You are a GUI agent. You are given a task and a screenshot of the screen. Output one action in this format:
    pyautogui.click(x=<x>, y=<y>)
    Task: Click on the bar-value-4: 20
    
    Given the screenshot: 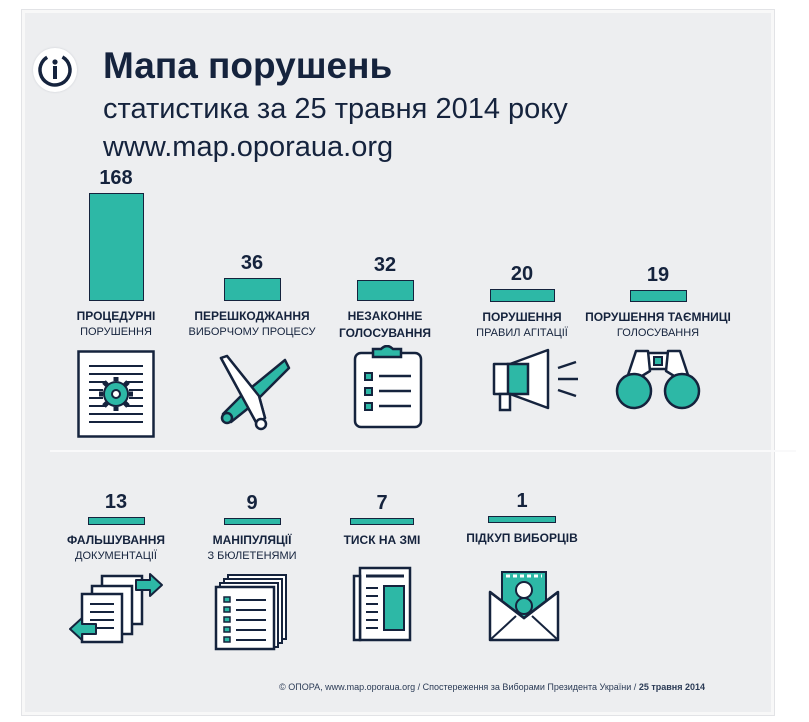 What is the action you would take?
    pyautogui.click(x=522, y=274)
    